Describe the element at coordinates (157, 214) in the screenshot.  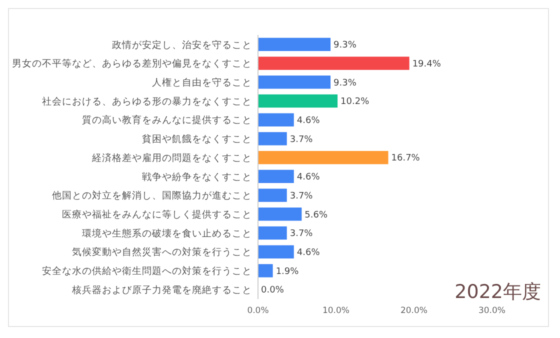
I see `y-tick-label: 医療や福祉をみんなに等しく提供すること` at that location.